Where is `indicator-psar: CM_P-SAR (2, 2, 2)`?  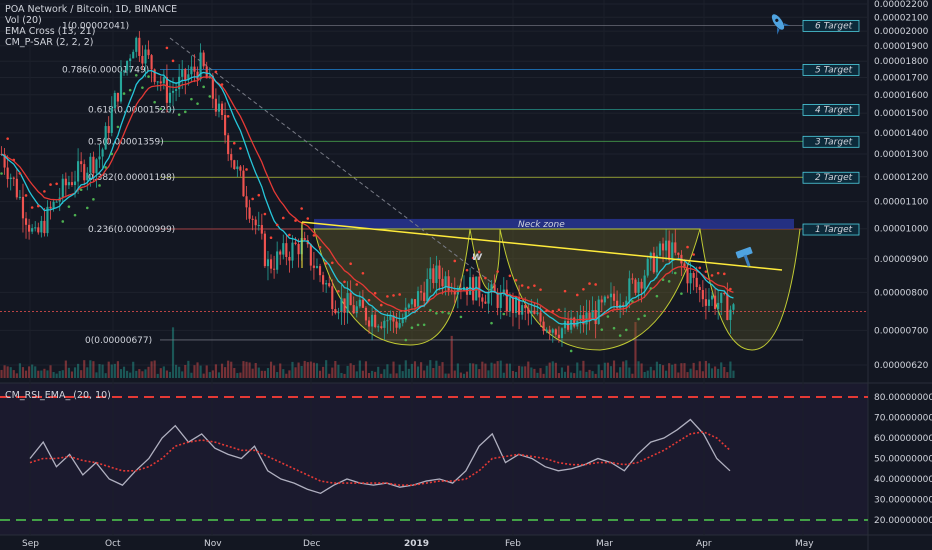 indicator-psar: CM_P-SAR (2, 2, 2) is located at coordinates (49, 42).